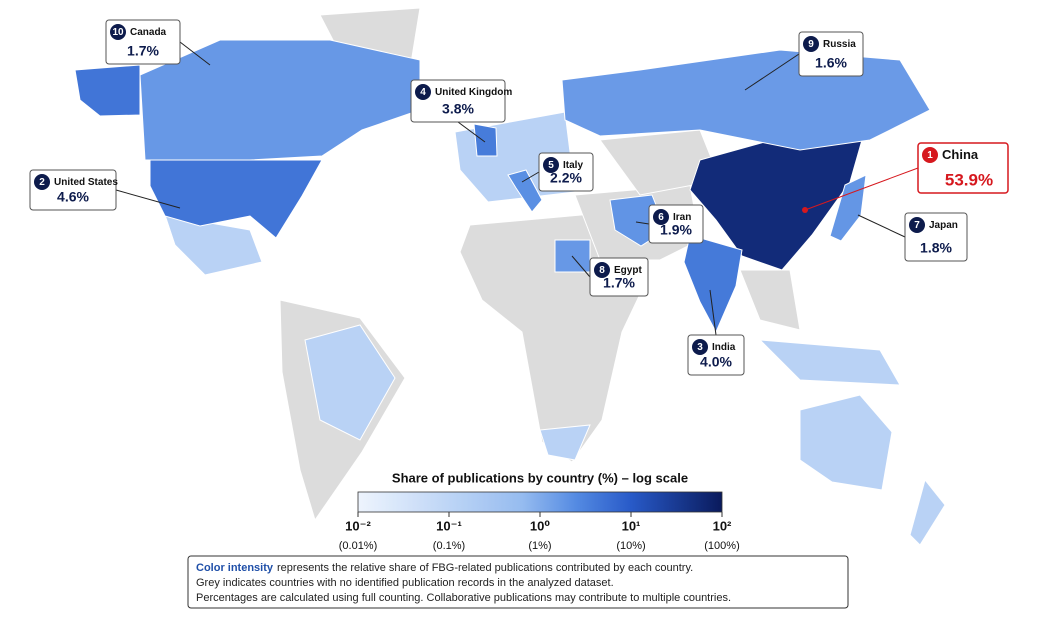 This screenshot has height=622, width=1038. What do you see at coordinates (458, 109) in the screenshot?
I see `share-label: 3.8%` at bounding box center [458, 109].